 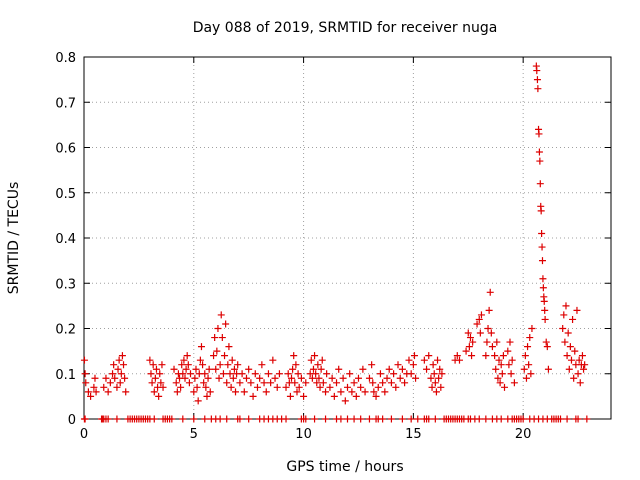 What do you see at coordinates (65, 149) in the screenshot?
I see `y-tick-label: 0.6` at bounding box center [65, 149].